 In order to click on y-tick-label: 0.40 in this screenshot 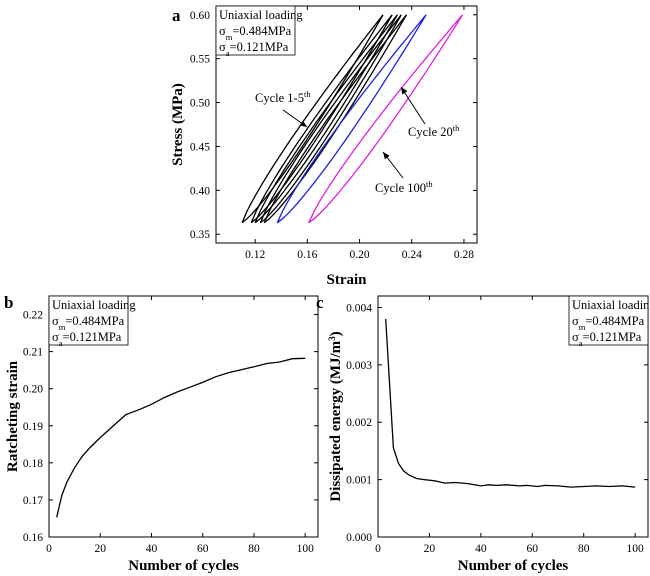, I will do `click(200, 191)`.